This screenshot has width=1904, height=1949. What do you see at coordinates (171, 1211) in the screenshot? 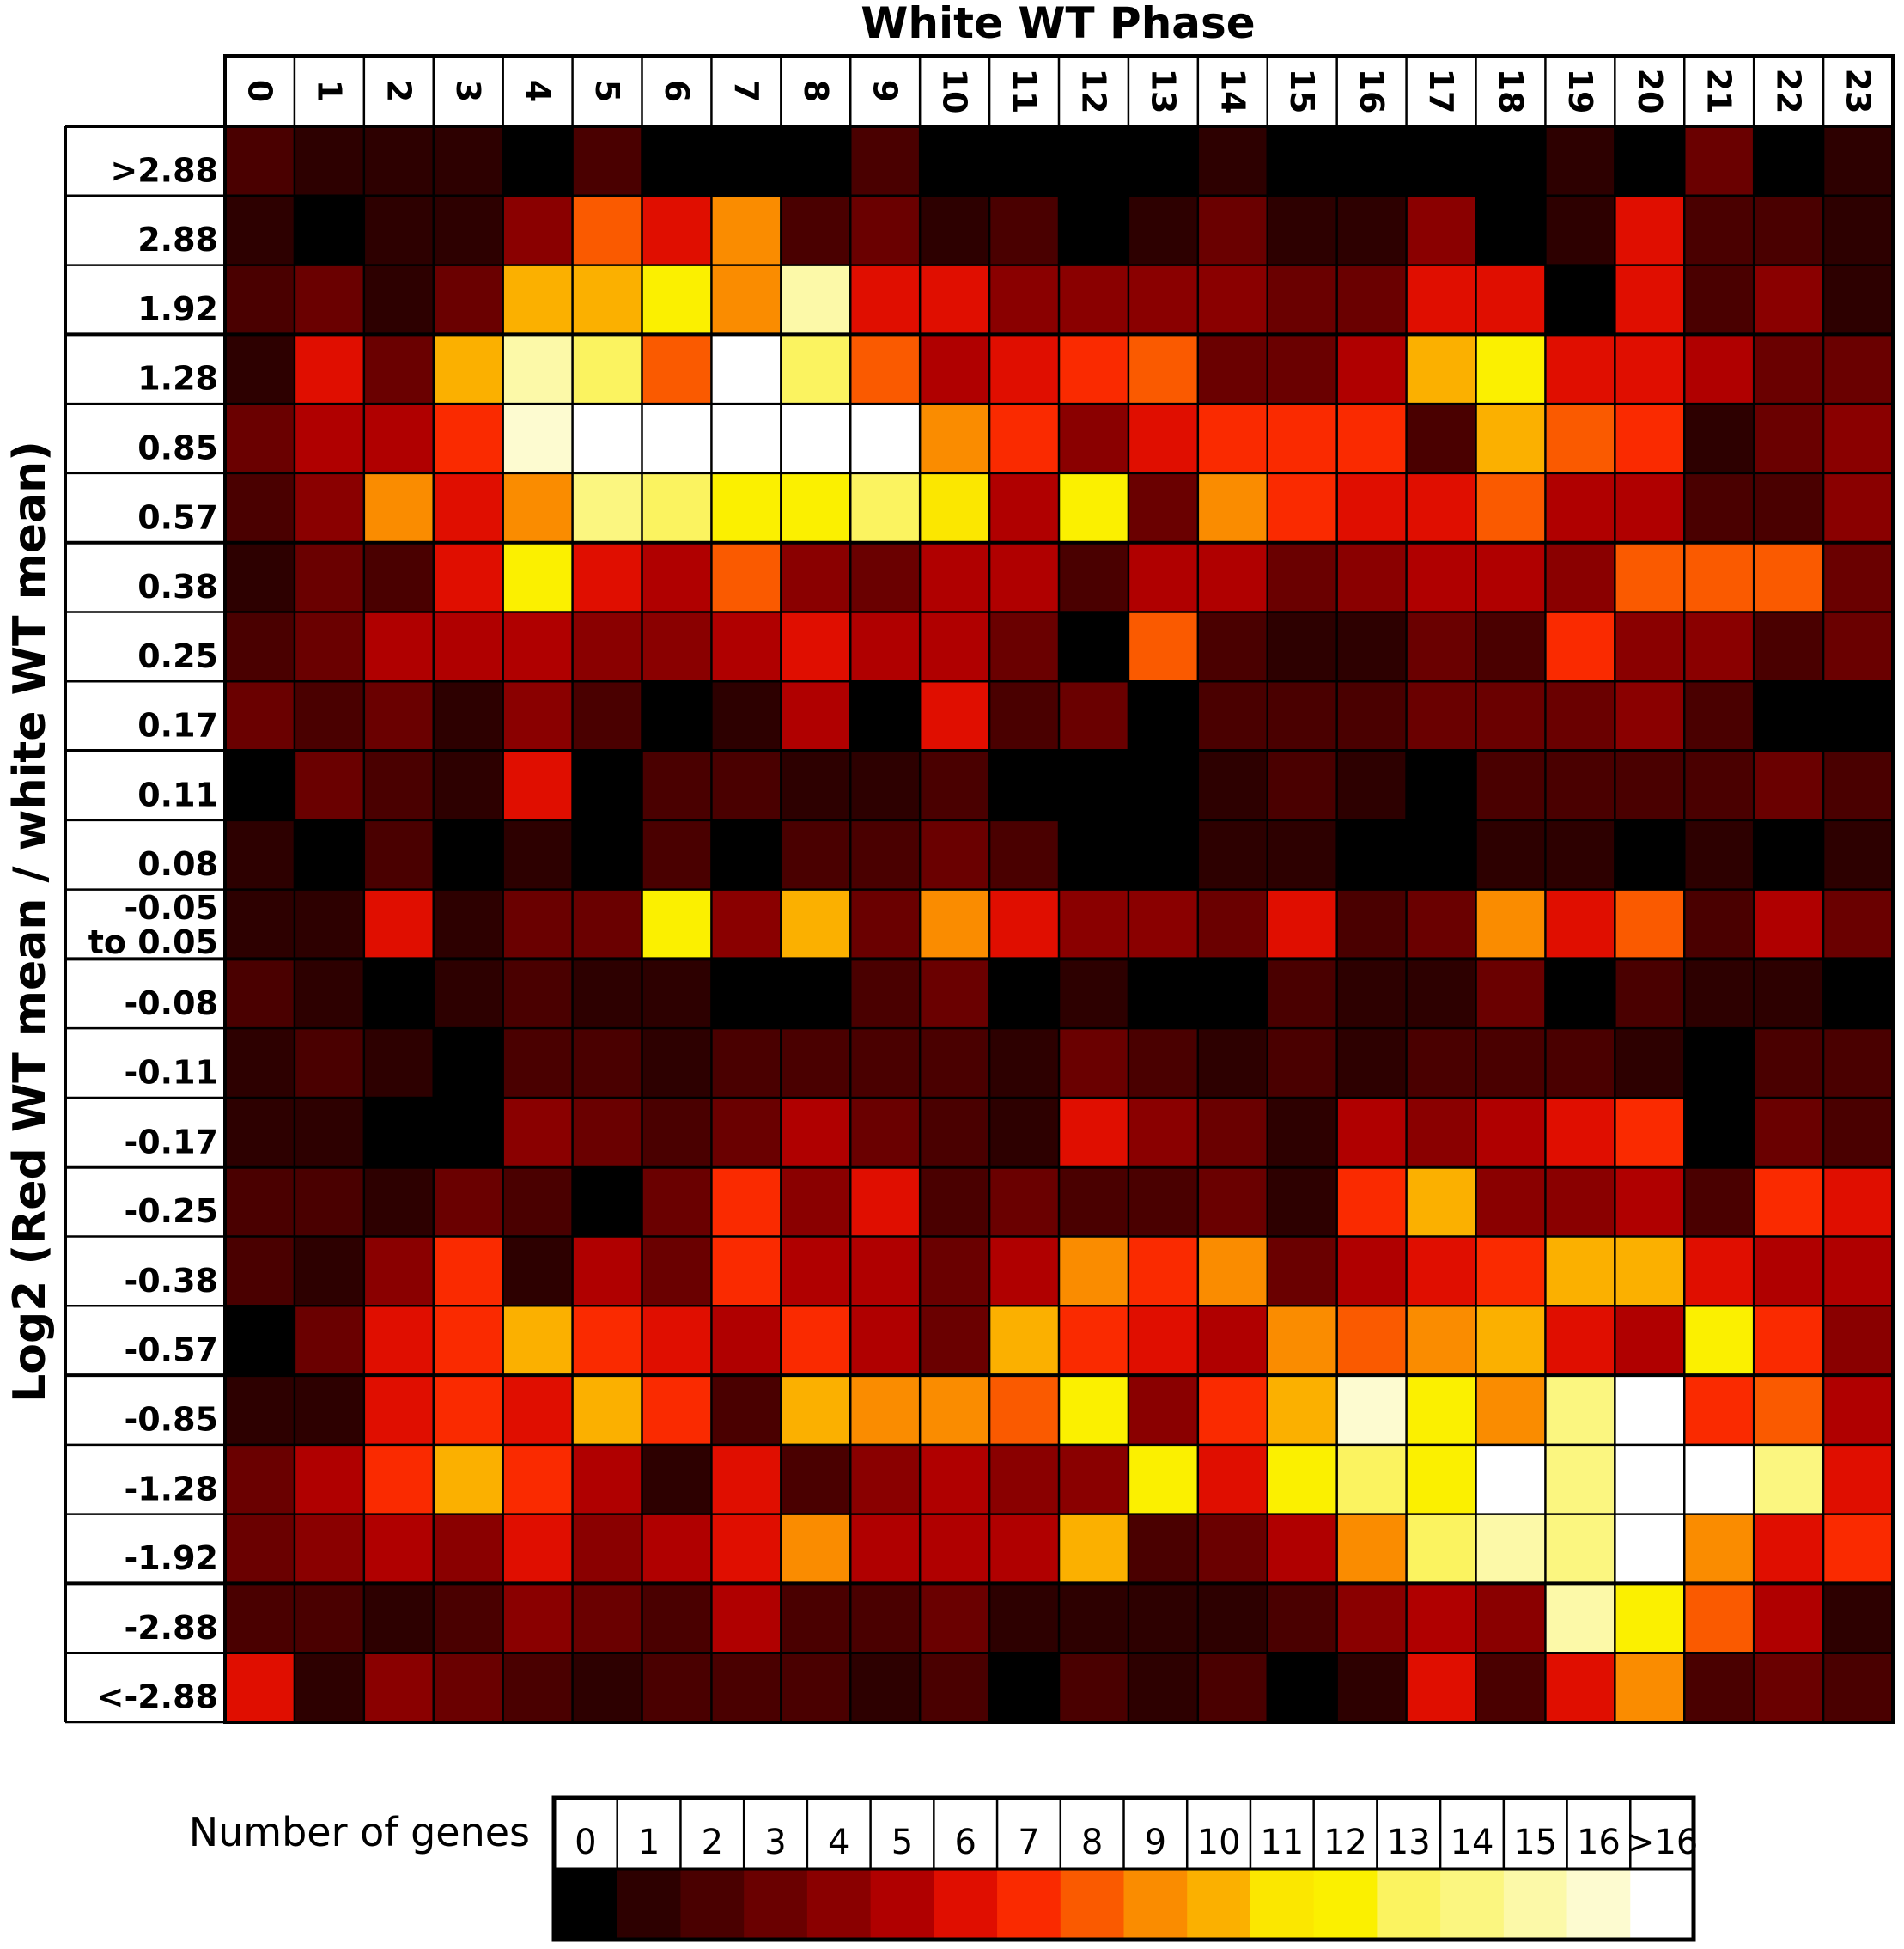
I see `row-tick-label: -0.25` at bounding box center [171, 1211].